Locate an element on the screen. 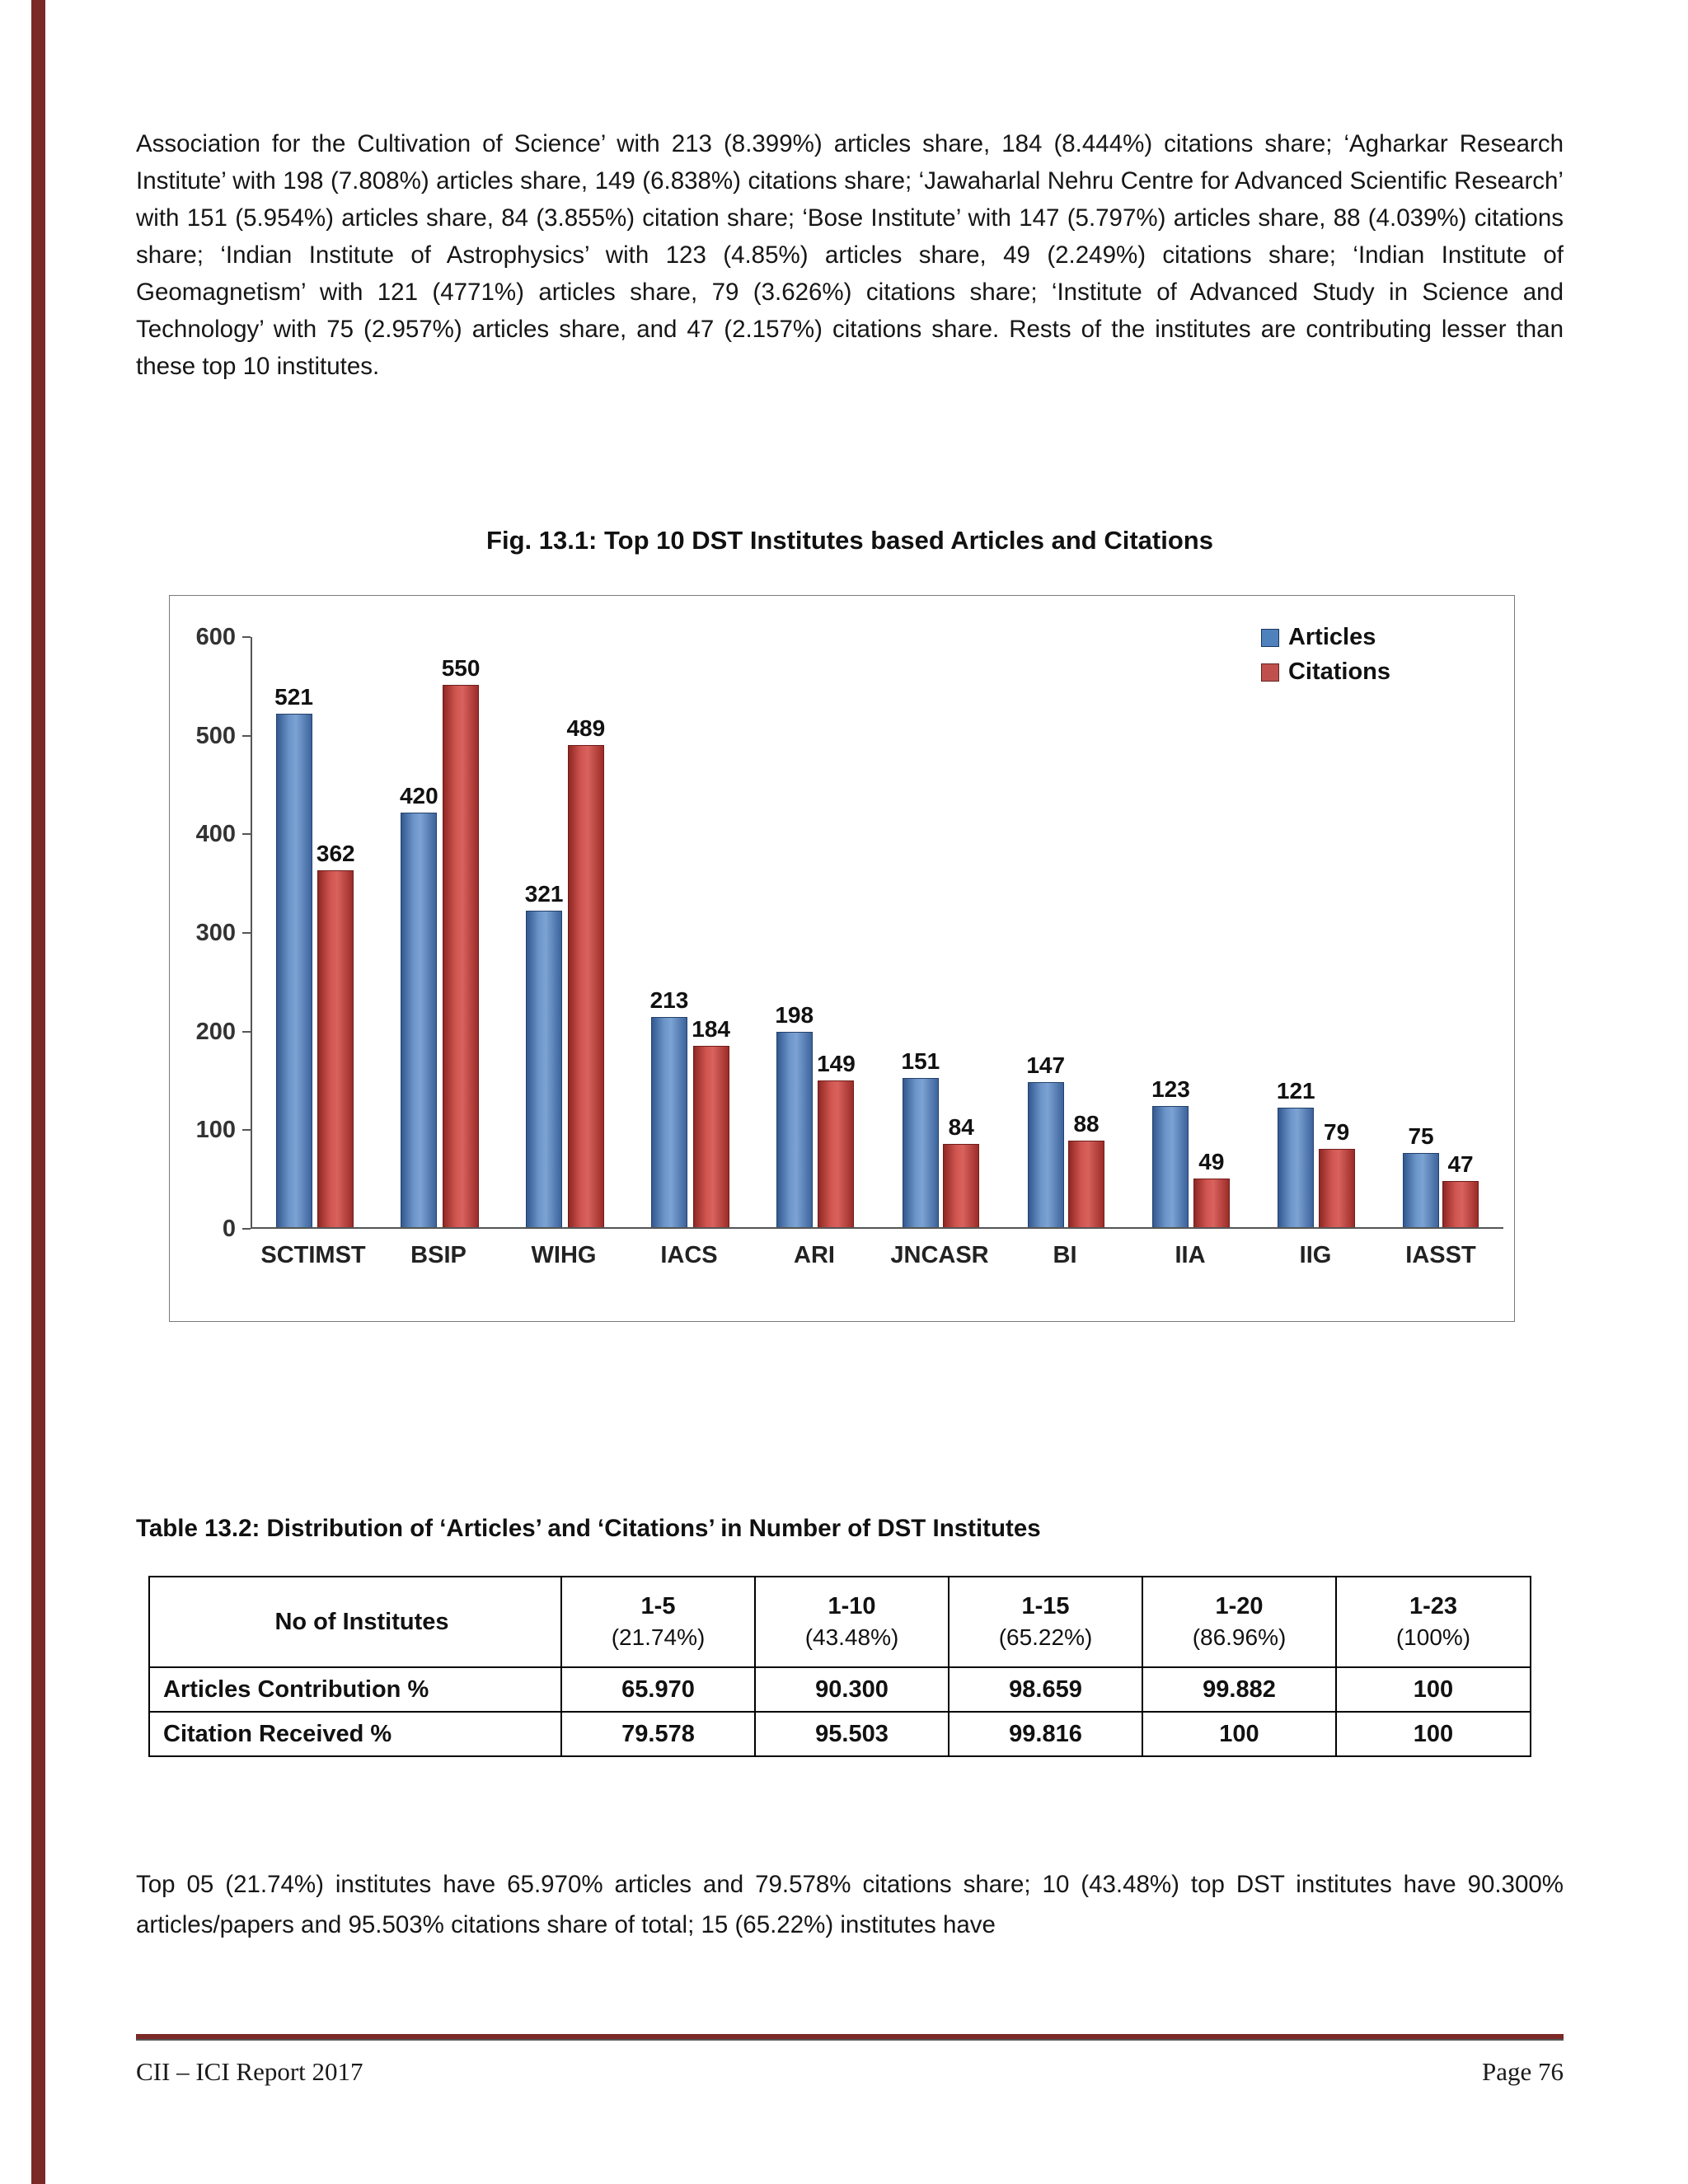 Image resolution: width=1688 pixels, height=2184 pixels. articles-bar-wrap: 147 is located at coordinates (1045, 1139).